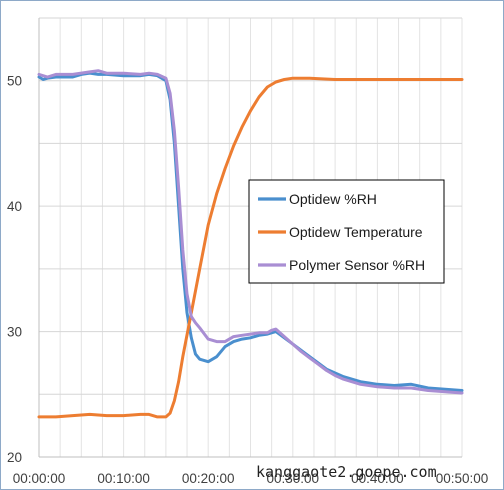 The image size is (504, 490). I want to click on legend-entry-optidew-rh: Optidew %RH, so click(317, 199).